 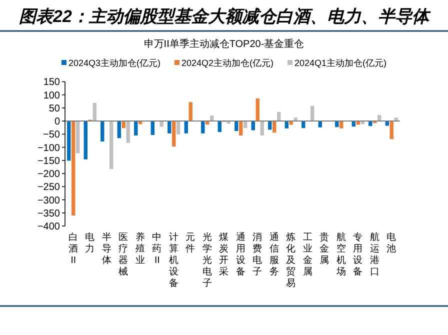 What do you see at coordinates (54, 108) in the screenshot?
I see `y-tick-label: 50` at bounding box center [54, 108].